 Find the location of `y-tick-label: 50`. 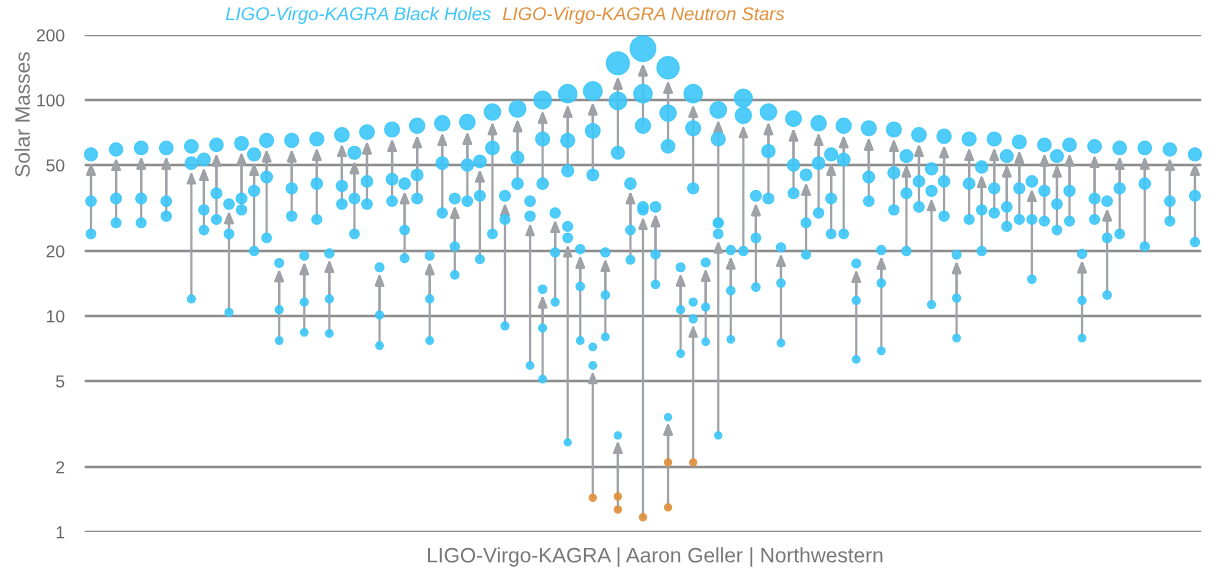

y-tick-label: 50 is located at coordinates (55, 165).